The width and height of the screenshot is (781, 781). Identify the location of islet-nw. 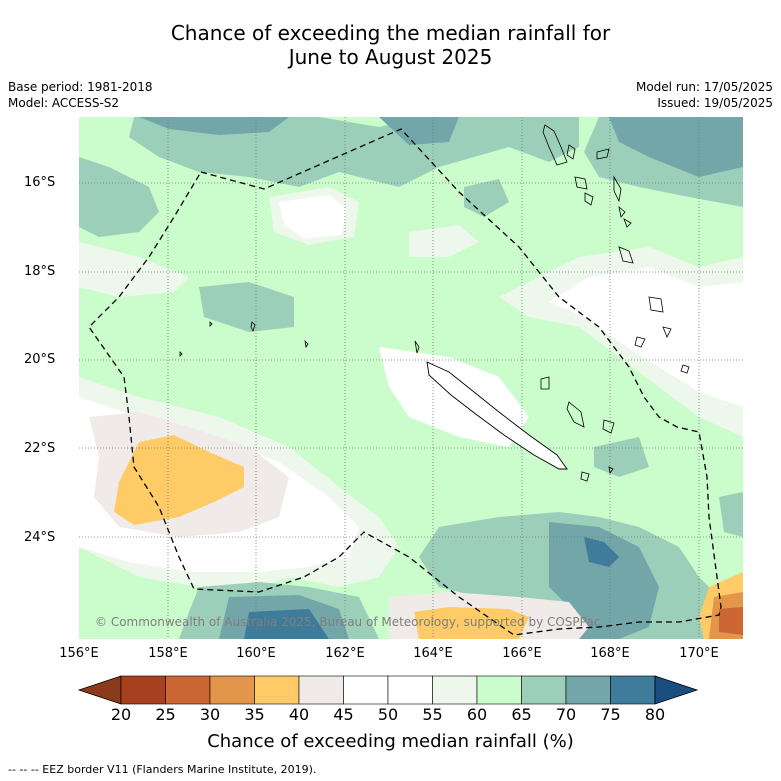
(417, 347).